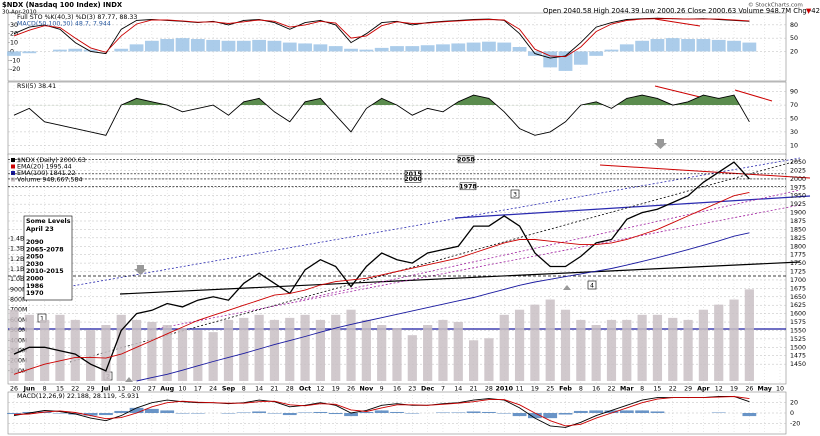  Describe the element at coordinates (798, 322) in the screenshot. I see `y-tick-label: 1575` at that location.